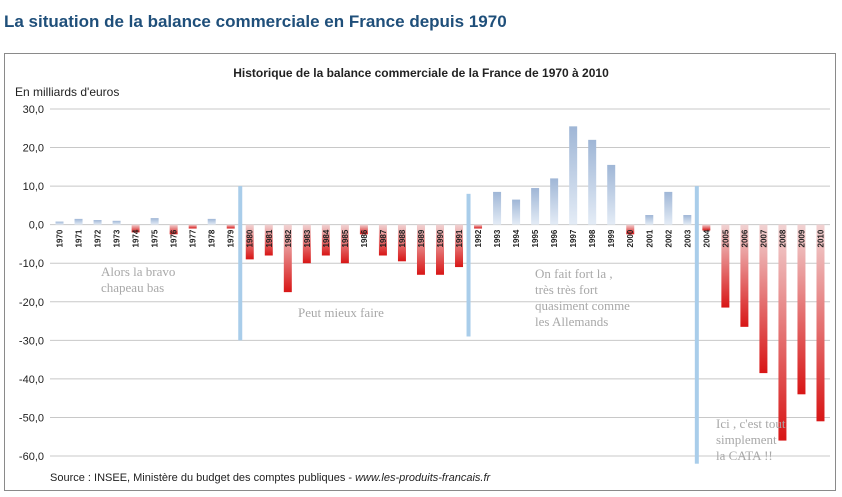  Describe the element at coordinates (31, 303) in the screenshot. I see `y-tick-label: -20,0` at that location.